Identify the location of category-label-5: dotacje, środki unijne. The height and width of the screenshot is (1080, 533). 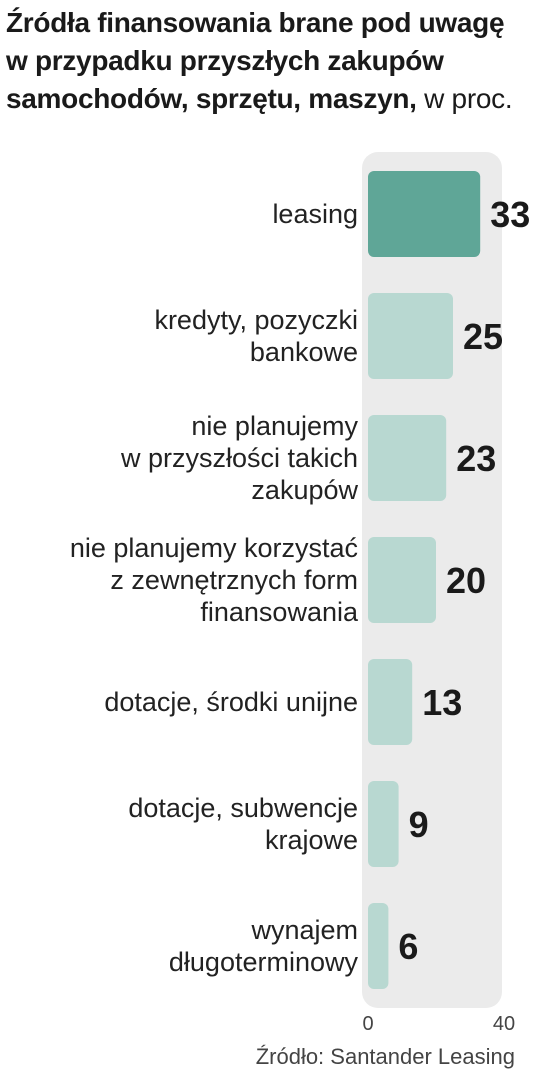
(231, 702).